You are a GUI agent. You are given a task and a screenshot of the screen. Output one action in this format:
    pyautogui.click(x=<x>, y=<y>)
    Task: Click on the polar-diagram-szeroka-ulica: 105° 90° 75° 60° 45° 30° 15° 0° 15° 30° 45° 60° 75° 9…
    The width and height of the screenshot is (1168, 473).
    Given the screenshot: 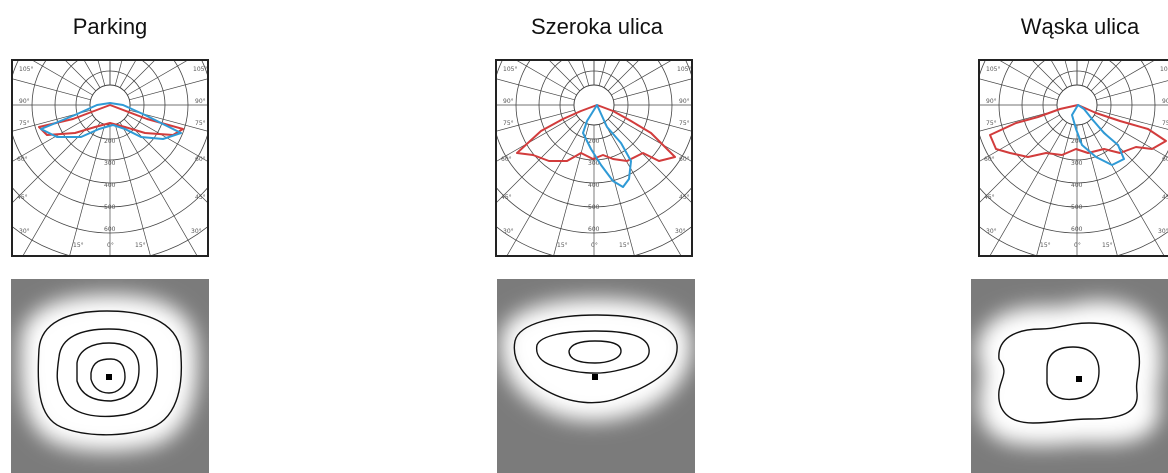 What is the action you would take?
    pyautogui.click(x=594, y=158)
    